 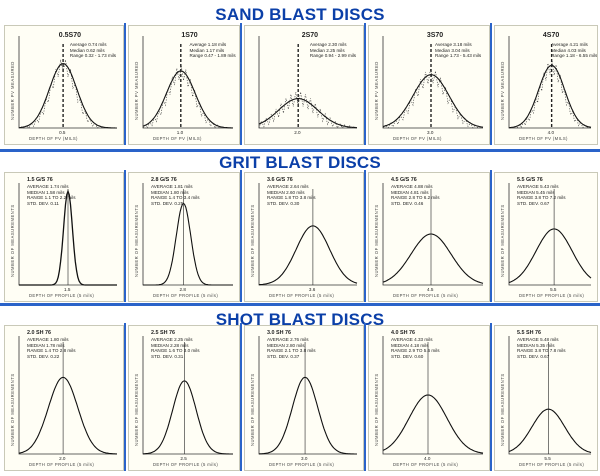 What do you see at coordinates (172, 339) in the screenshot?
I see `stat-line: AVERAGE 2.25 mils` at bounding box center [172, 339].